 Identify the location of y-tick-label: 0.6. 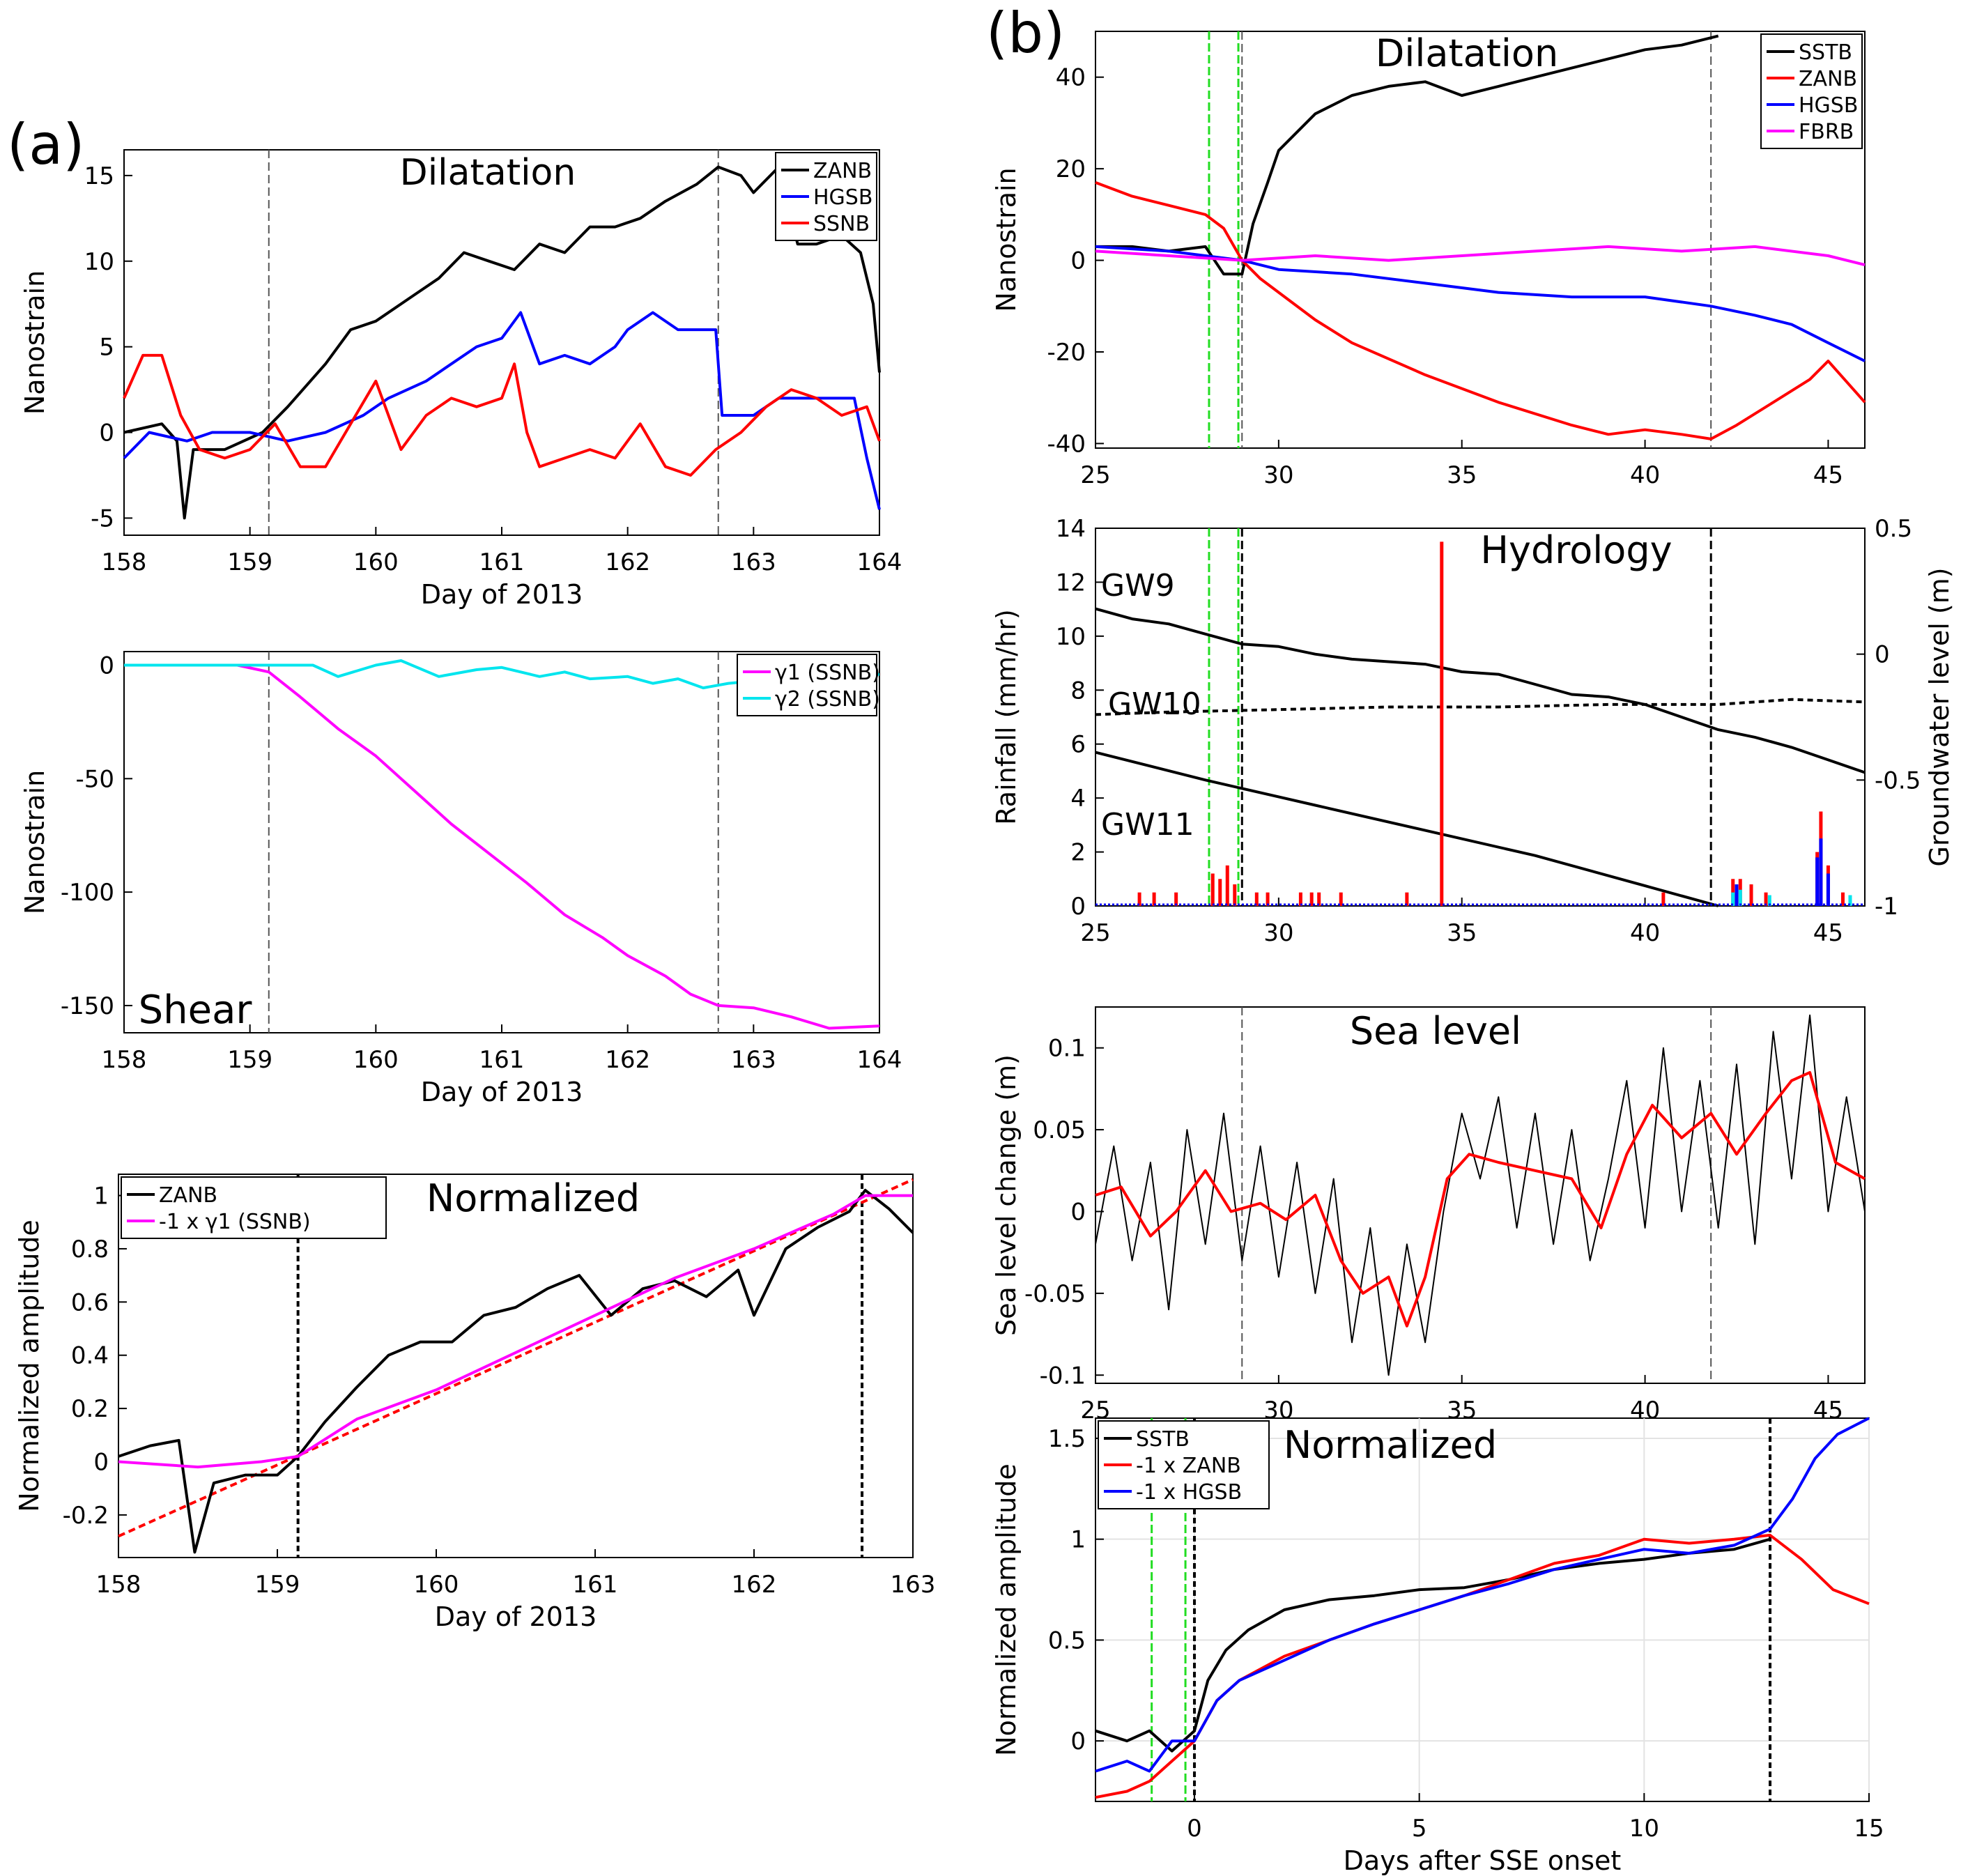
(90, 1302).